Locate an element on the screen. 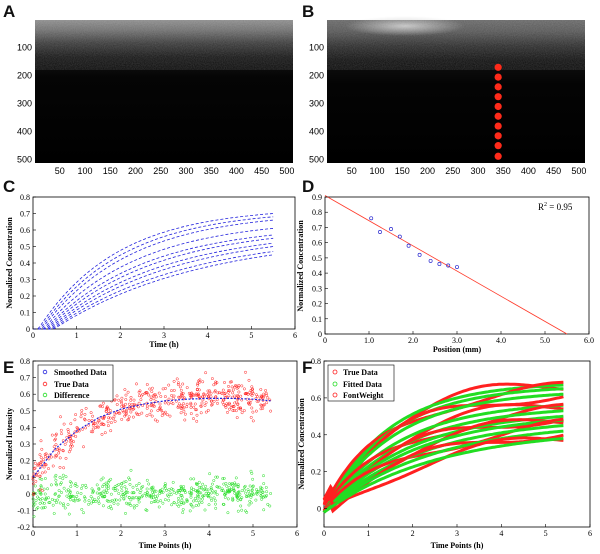 The height and width of the screenshot is (554, 600). x-tick-label: 500 is located at coordinates (578, 171).